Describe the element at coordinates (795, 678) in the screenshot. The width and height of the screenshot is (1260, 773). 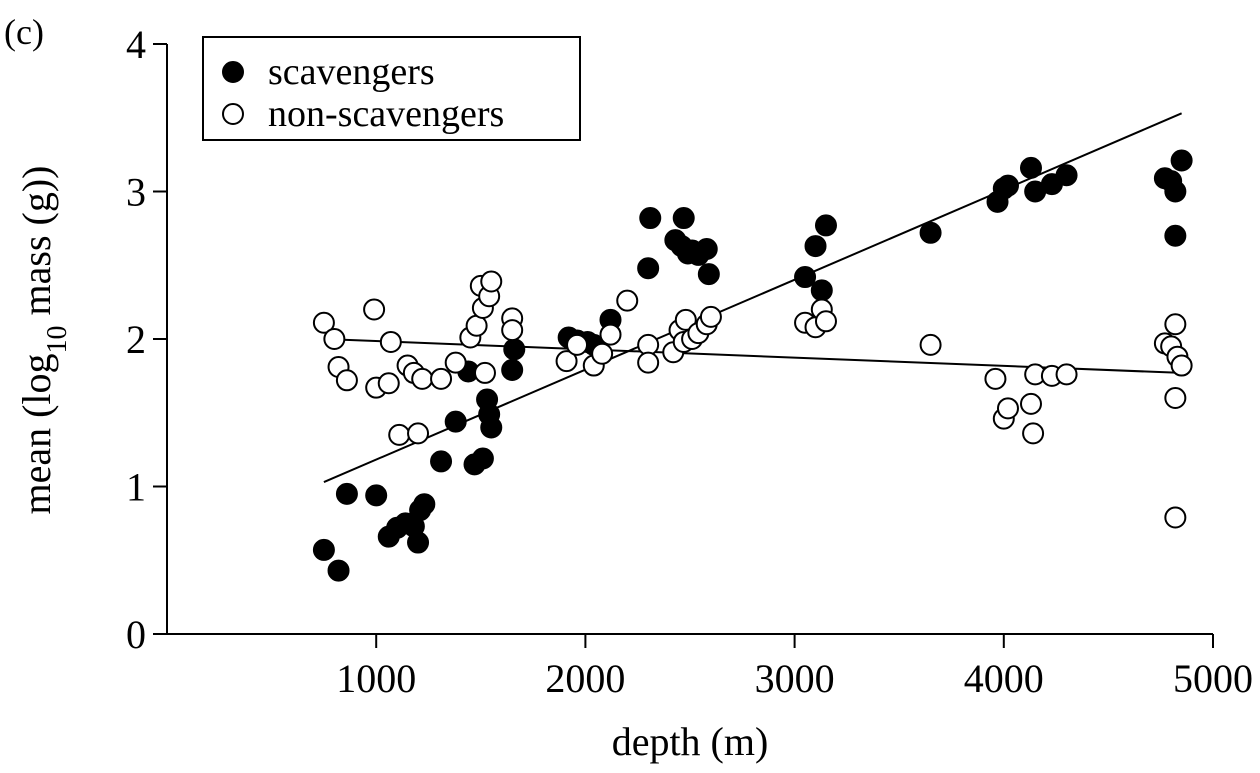
I see `x-tick-label: 3000` at that location.